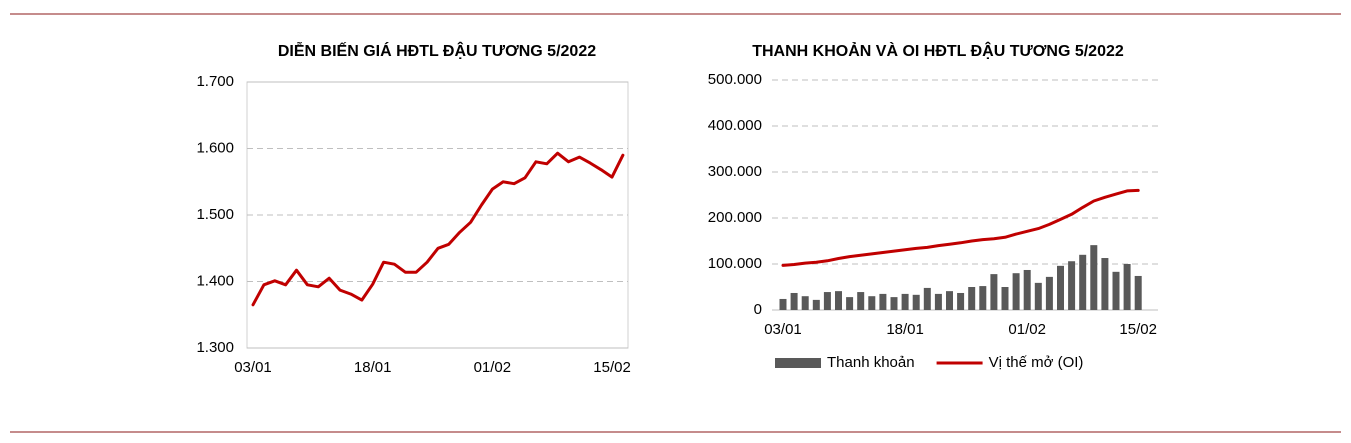  Describe the element at coordinates (215, 81) in the screenshot. I see `y-tick-label: 1.700` at that location.